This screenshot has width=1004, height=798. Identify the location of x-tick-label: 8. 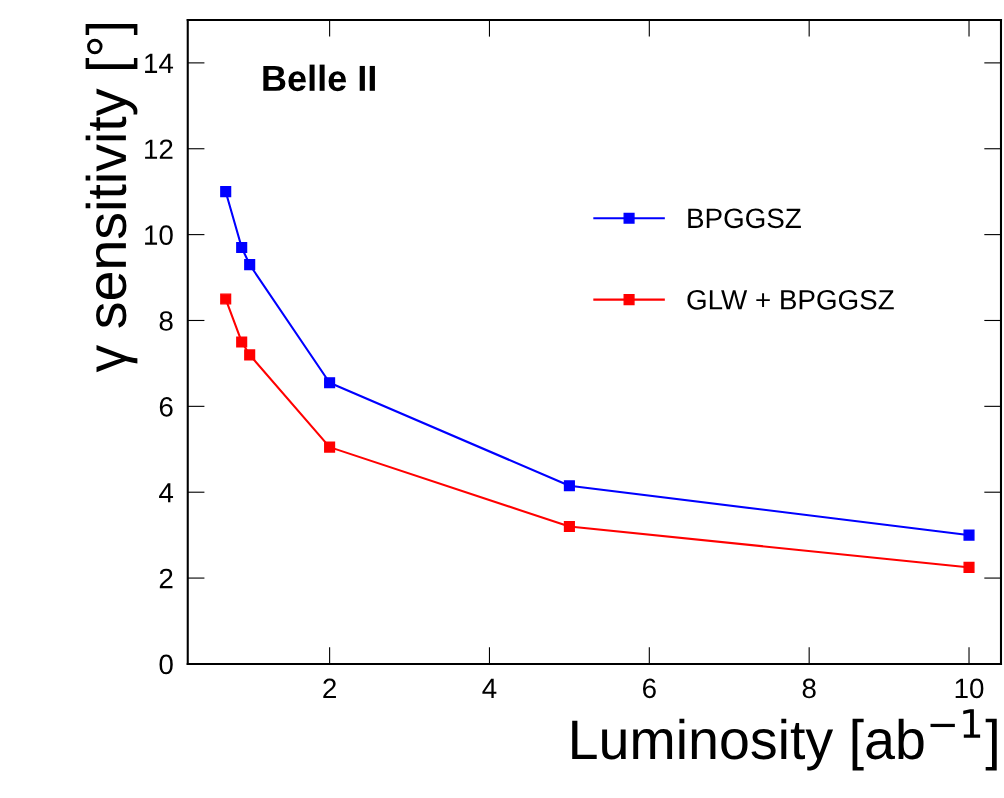
(809, 688).